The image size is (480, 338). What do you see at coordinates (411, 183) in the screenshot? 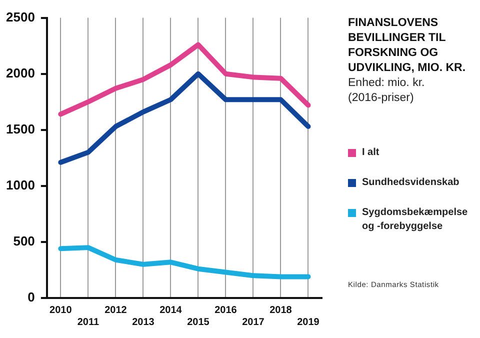
I see `legend-label: Sundhedsvidenskab` at bounding box center [411, 183].